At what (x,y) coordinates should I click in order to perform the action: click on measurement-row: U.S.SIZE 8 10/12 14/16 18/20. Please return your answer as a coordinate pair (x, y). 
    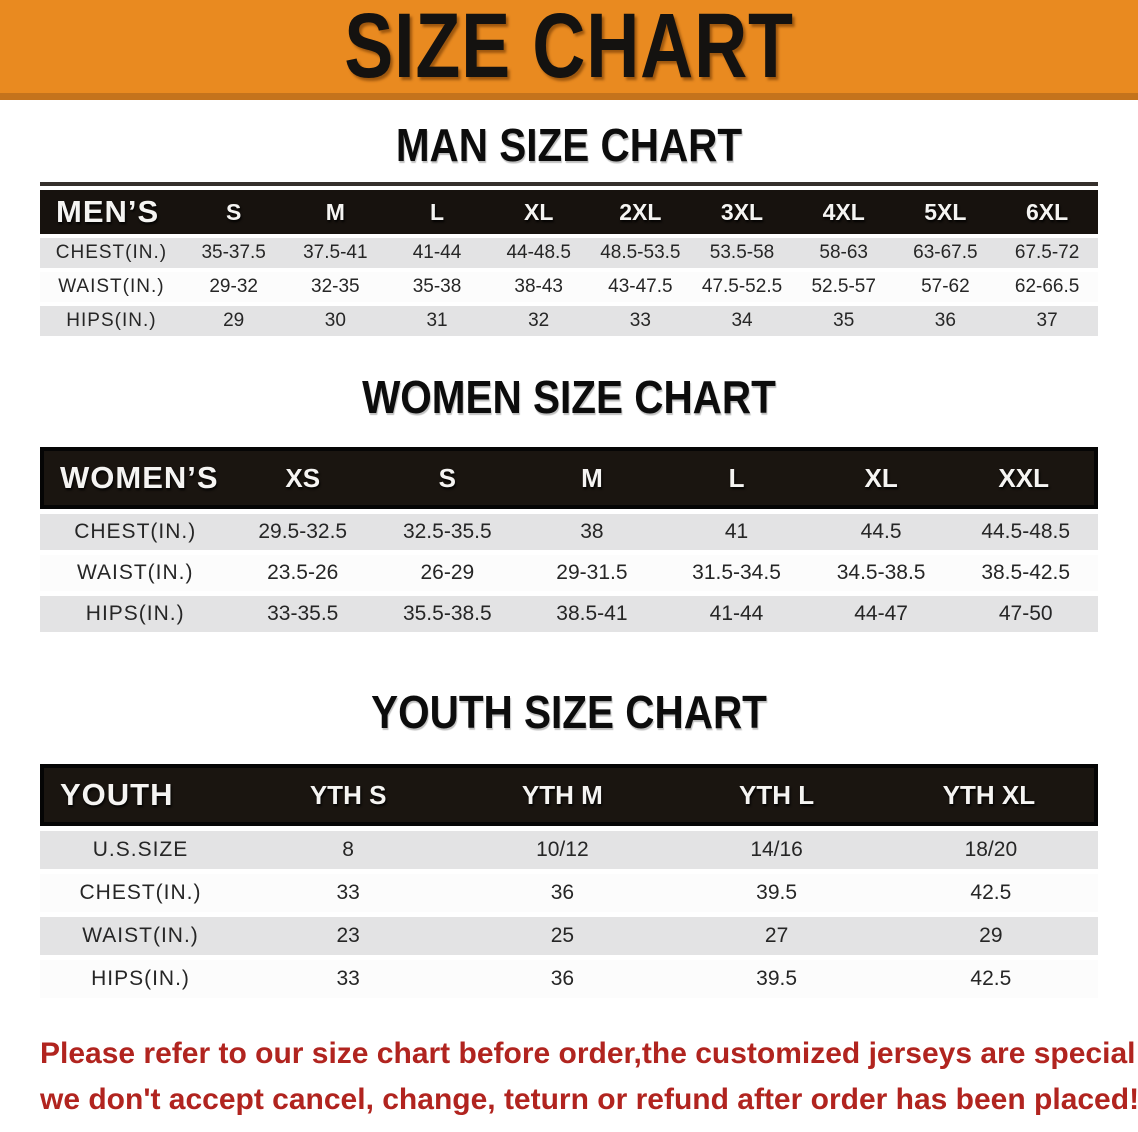
    Looking at the image, I should click on (569, 850).